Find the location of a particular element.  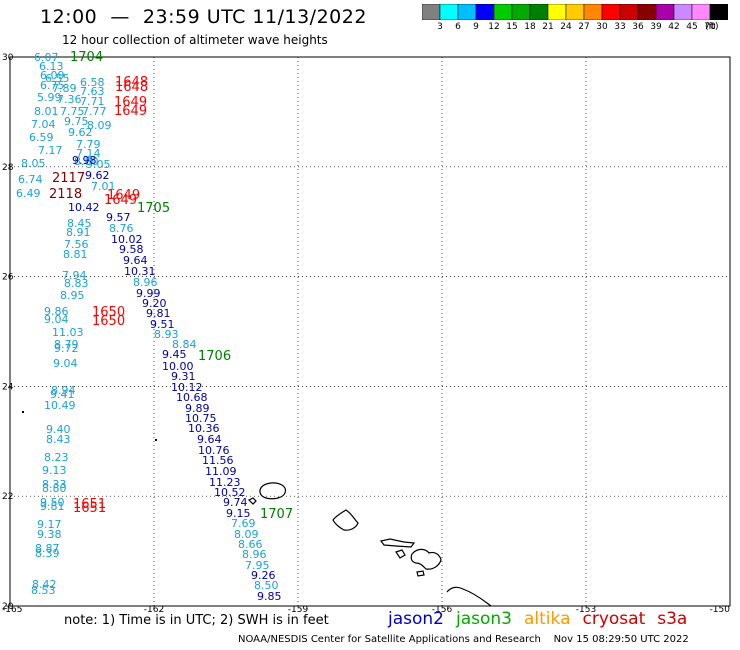

wave-height-value: 6.59 is located at coordinates (41, 137).